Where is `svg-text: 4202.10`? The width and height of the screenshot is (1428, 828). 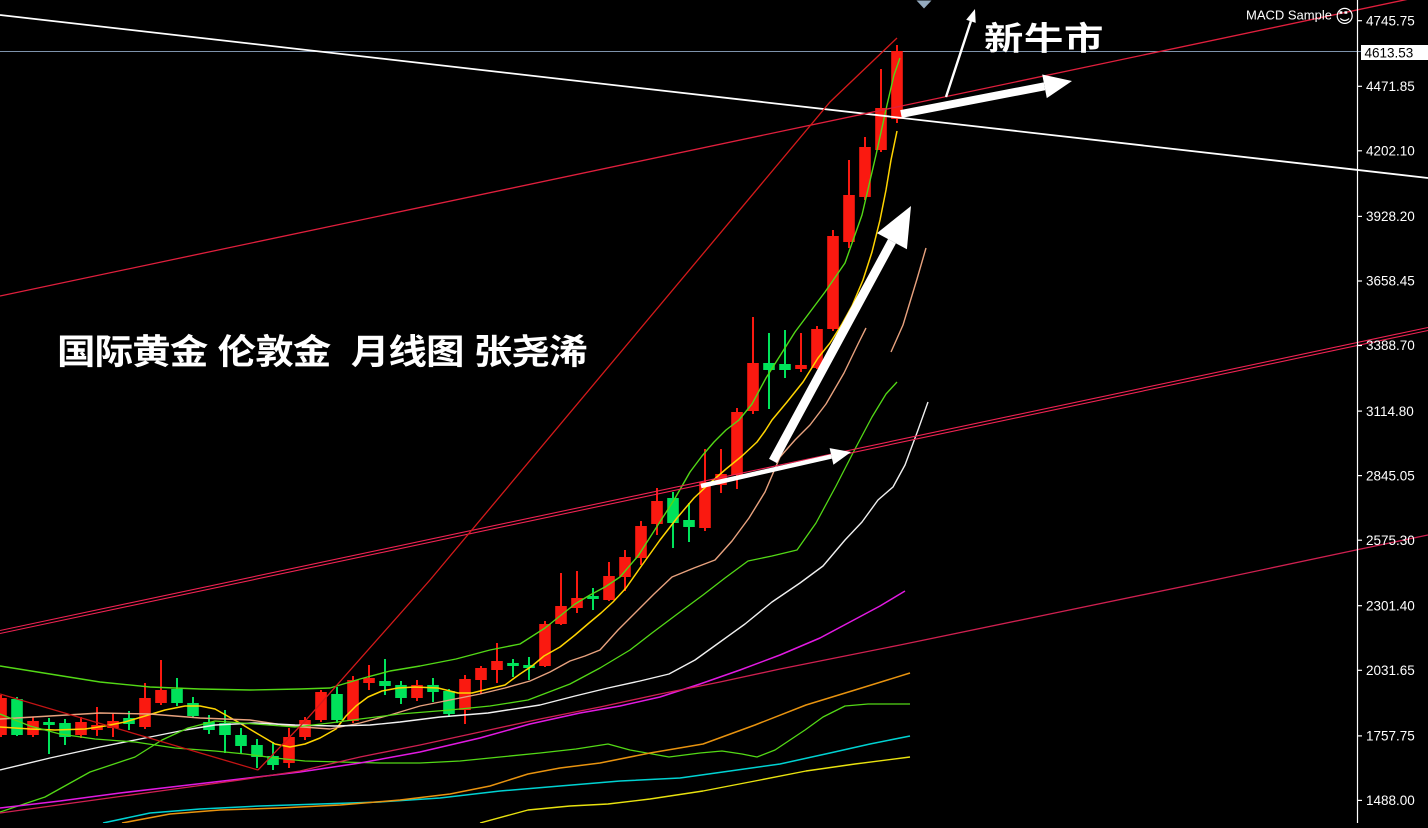 svg-text: 4202.10 is located at coordinates (1390, 151).